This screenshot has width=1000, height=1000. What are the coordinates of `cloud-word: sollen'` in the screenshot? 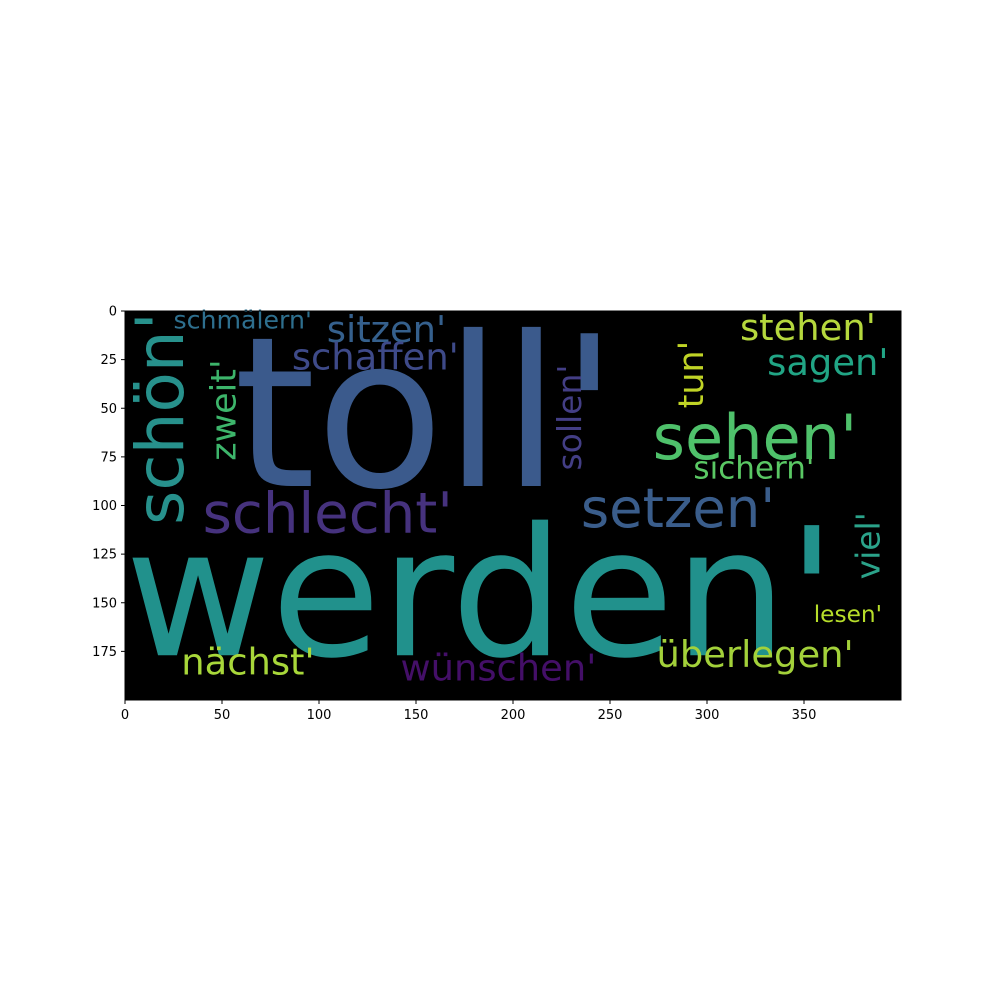 It's located at (569, 418).